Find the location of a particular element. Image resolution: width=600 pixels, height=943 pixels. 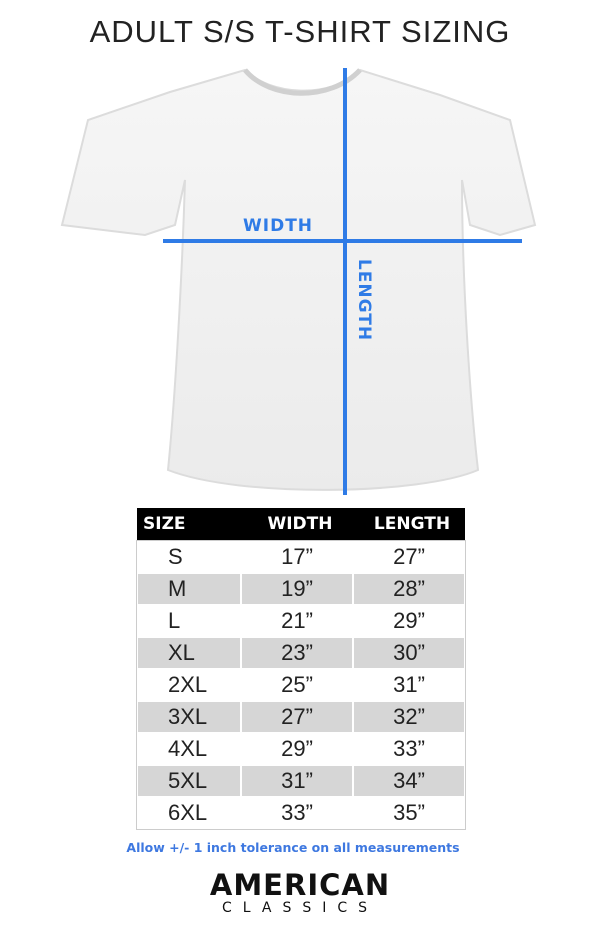

width-cell: 29” is located at coordinates (297, 749).